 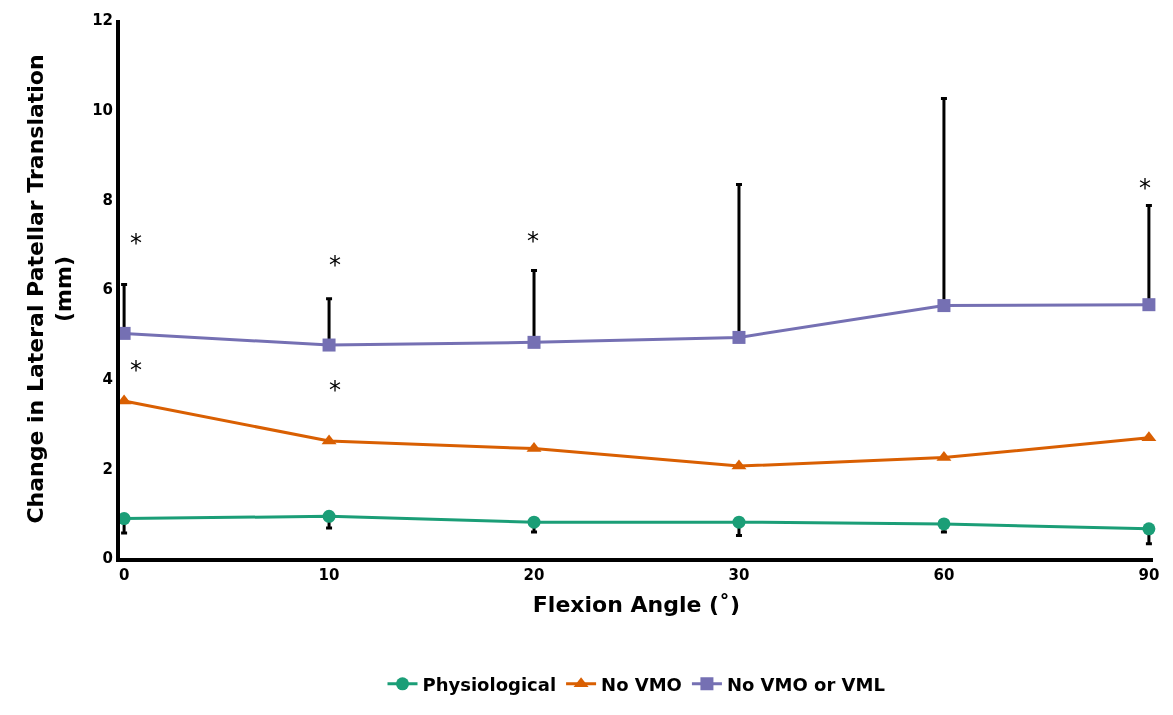 I want to click on x-axis-title: Flexion Angle (˚), so click(x=636, y=605).